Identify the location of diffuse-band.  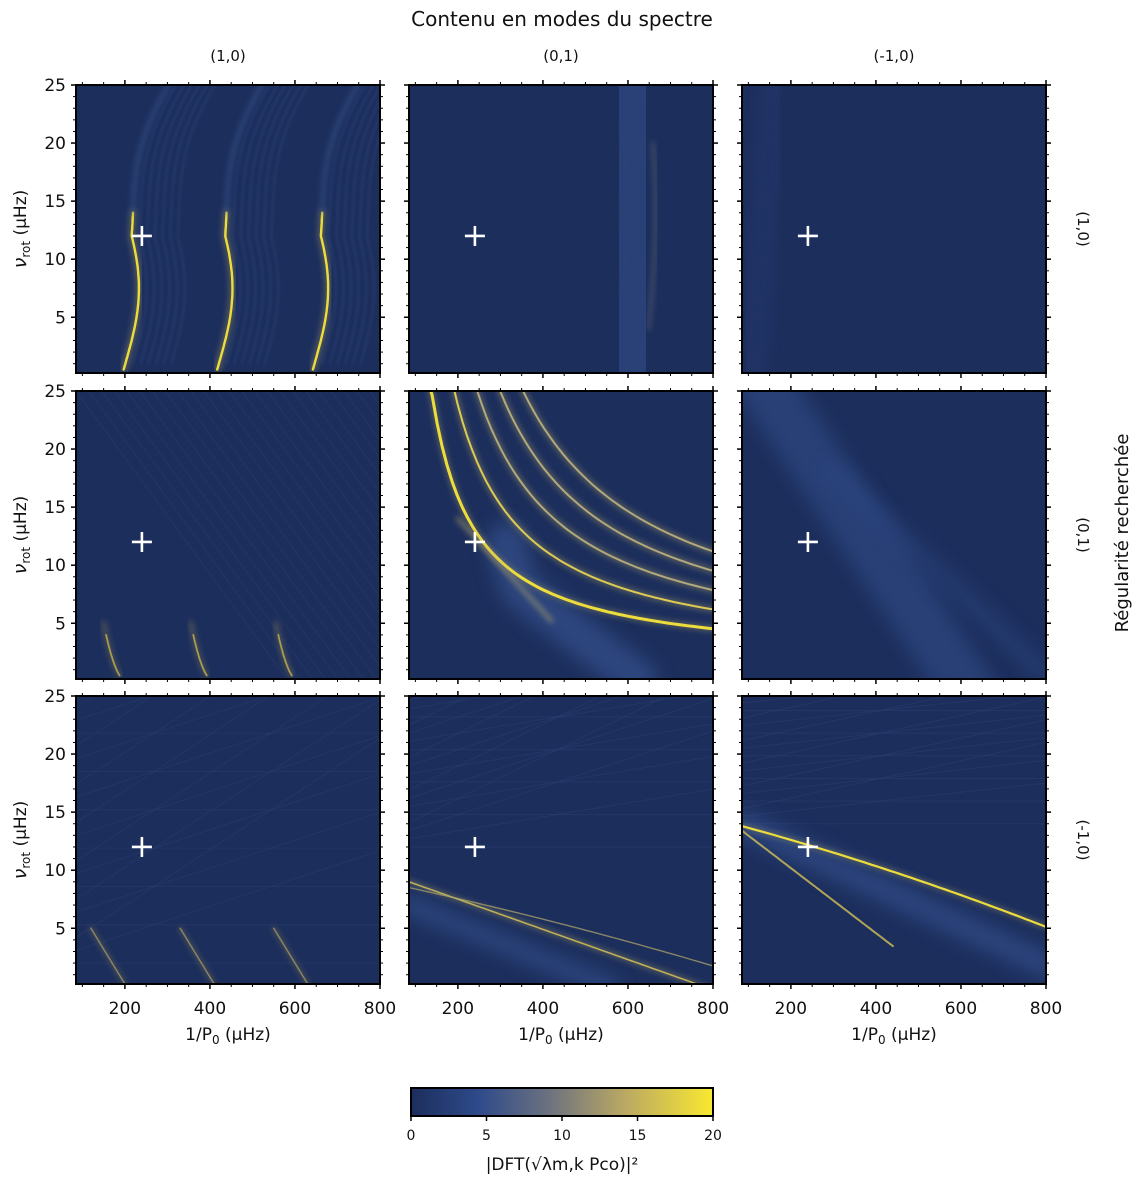
(632, 229).